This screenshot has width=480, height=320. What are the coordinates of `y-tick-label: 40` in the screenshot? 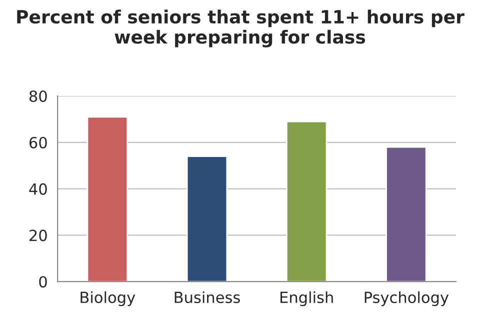 It's located at (38, 189).